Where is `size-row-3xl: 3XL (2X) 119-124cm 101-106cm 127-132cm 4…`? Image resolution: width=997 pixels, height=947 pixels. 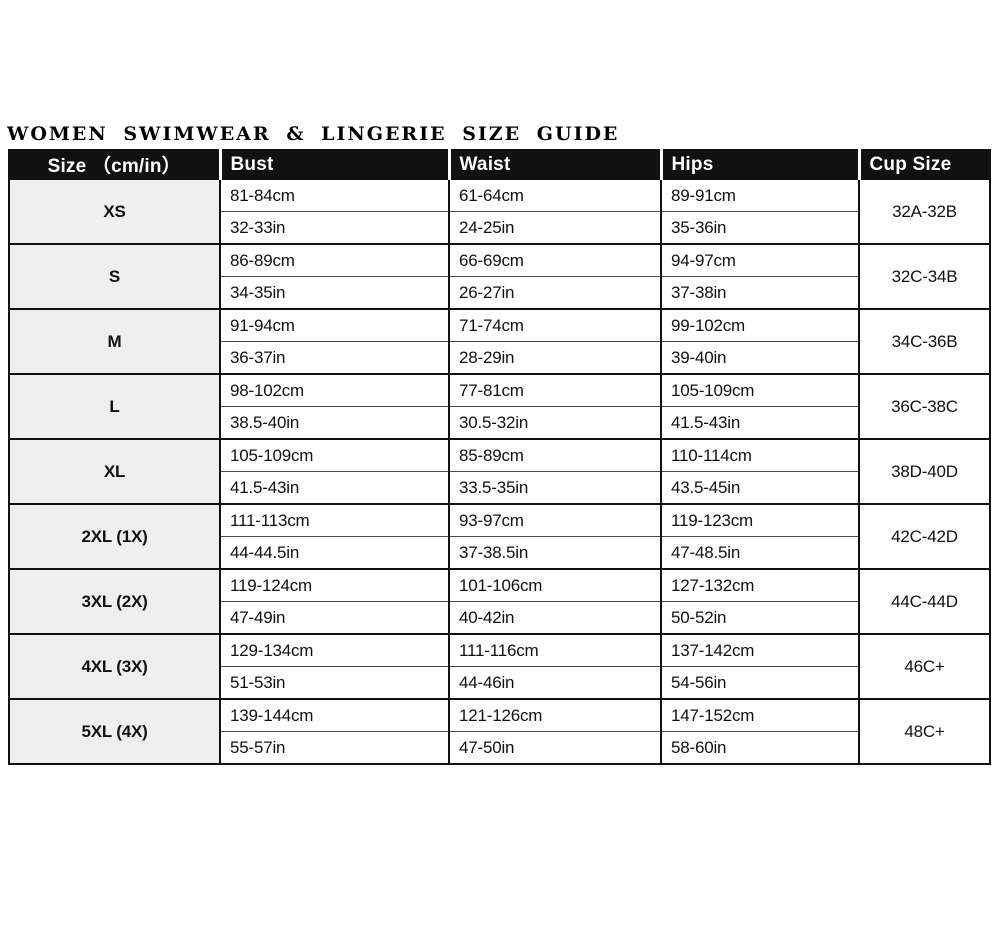
size-row-3xl: 3XL (2X) 119-124cm 101-106cm 127-132cm 4… is located at coordinates (499, 602).